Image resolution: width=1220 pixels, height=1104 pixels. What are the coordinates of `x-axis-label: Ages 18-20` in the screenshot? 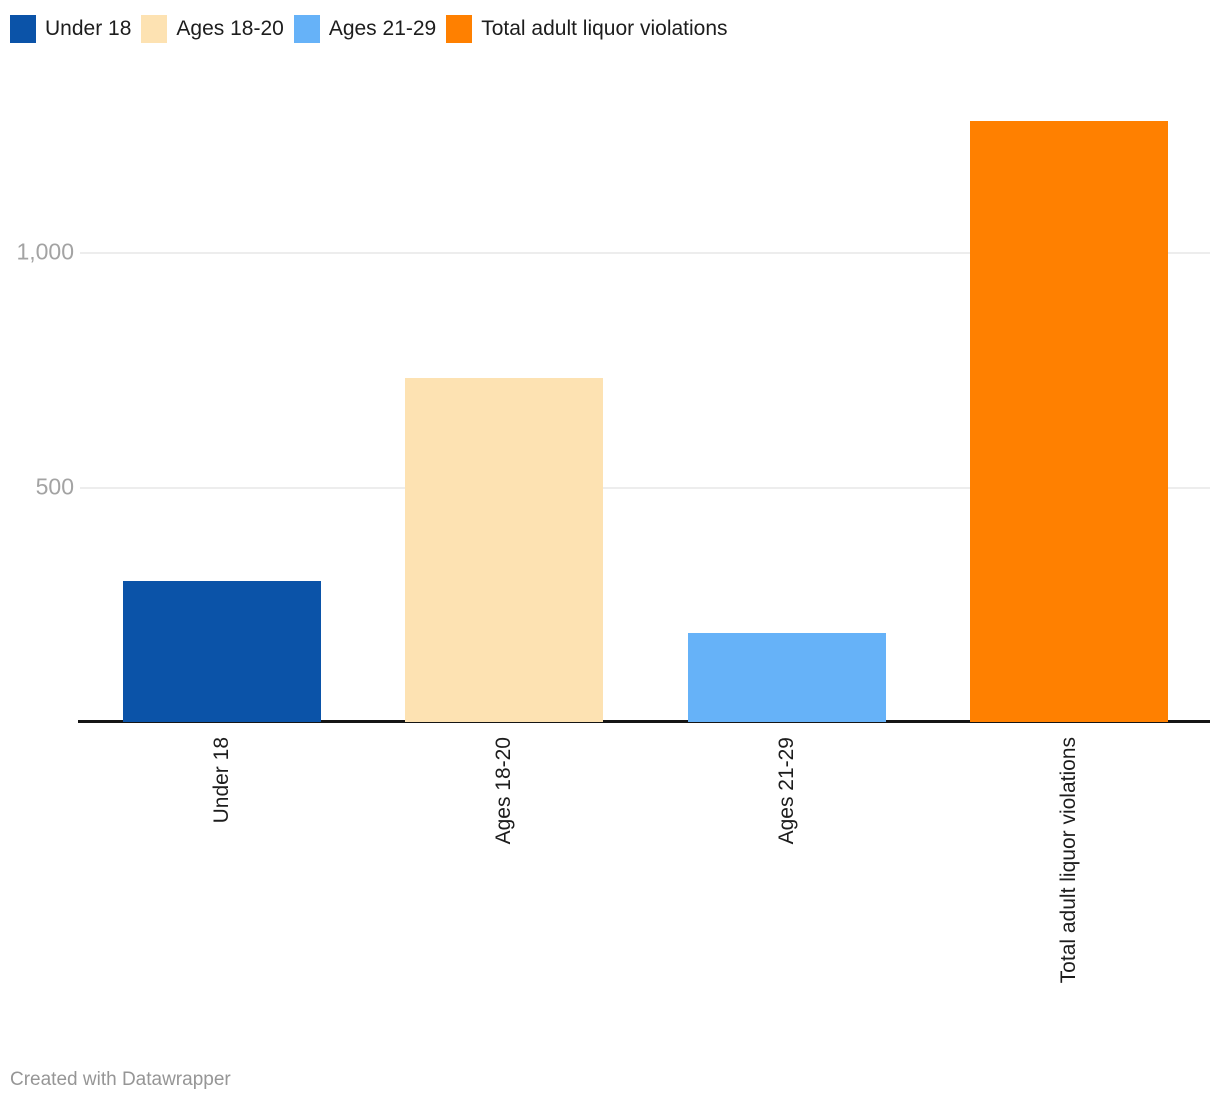 It's located at (504, 791).